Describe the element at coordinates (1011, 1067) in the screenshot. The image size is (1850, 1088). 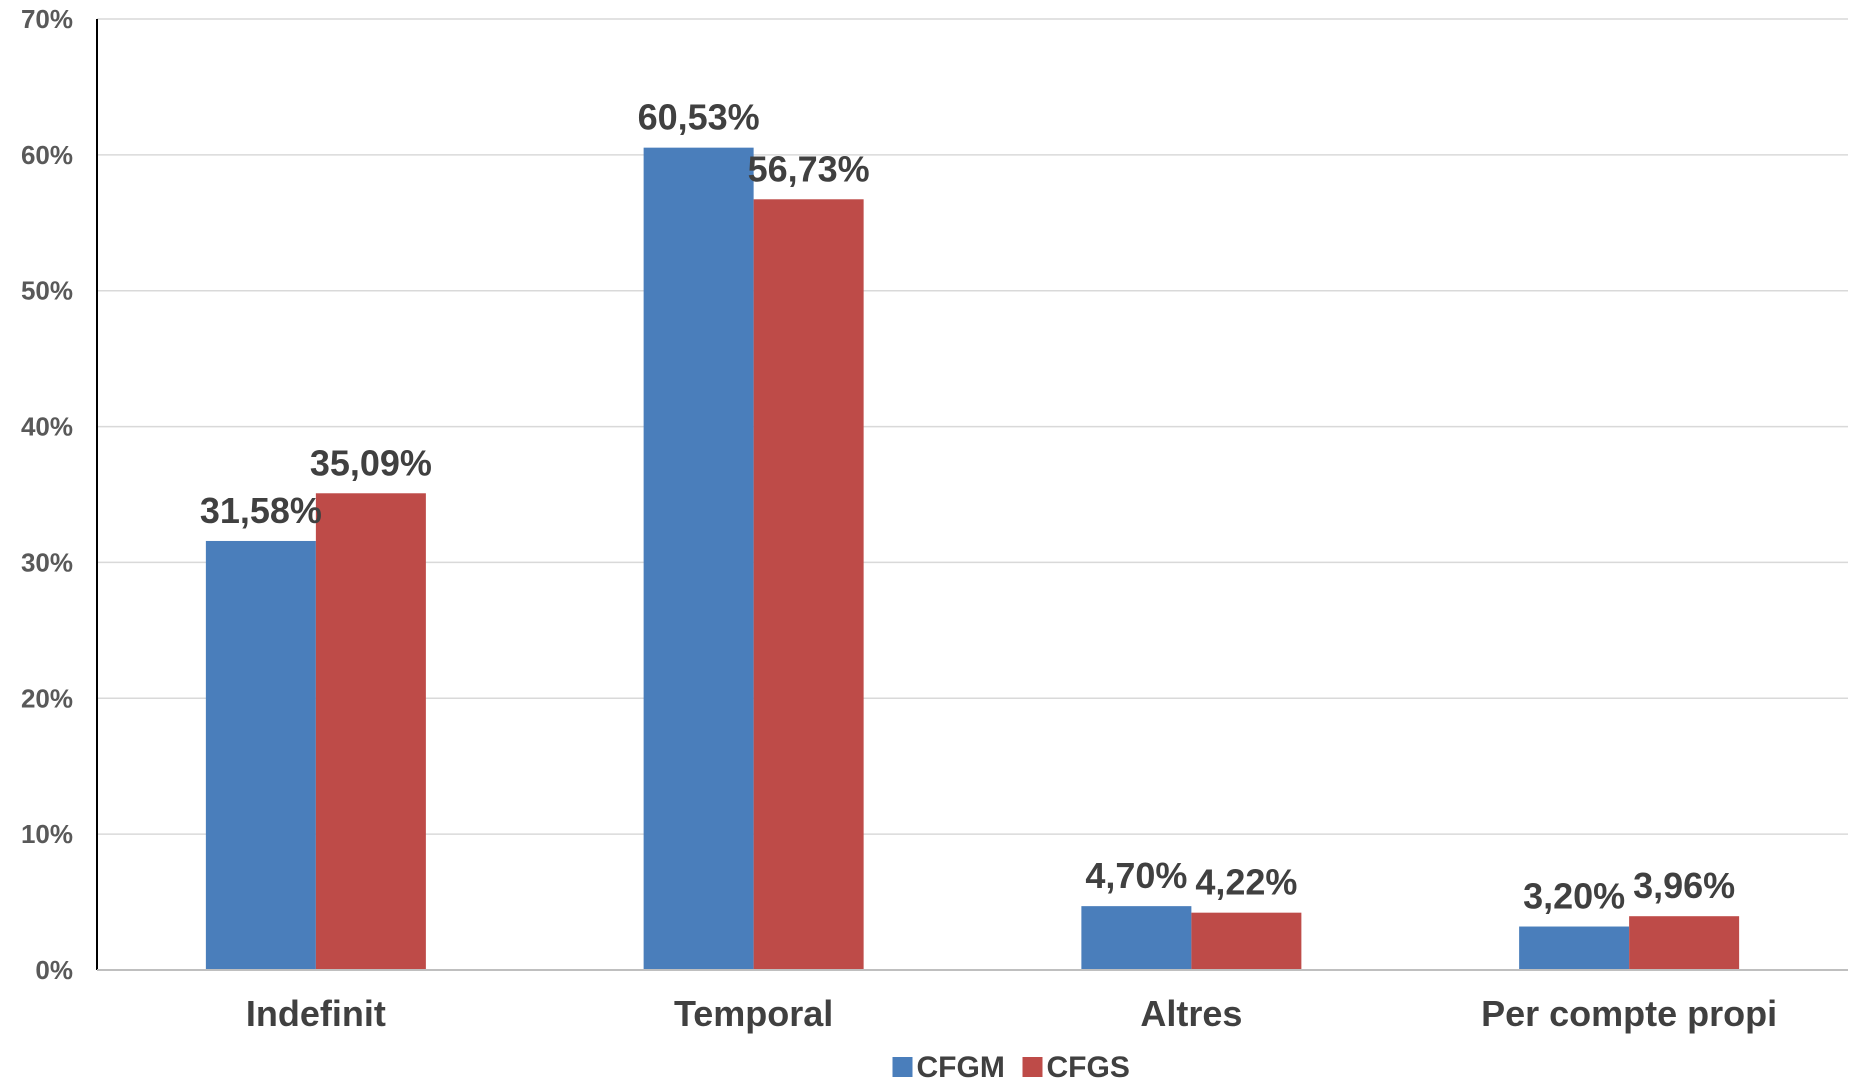
I see `legend: CFGM CFGS` at that location.